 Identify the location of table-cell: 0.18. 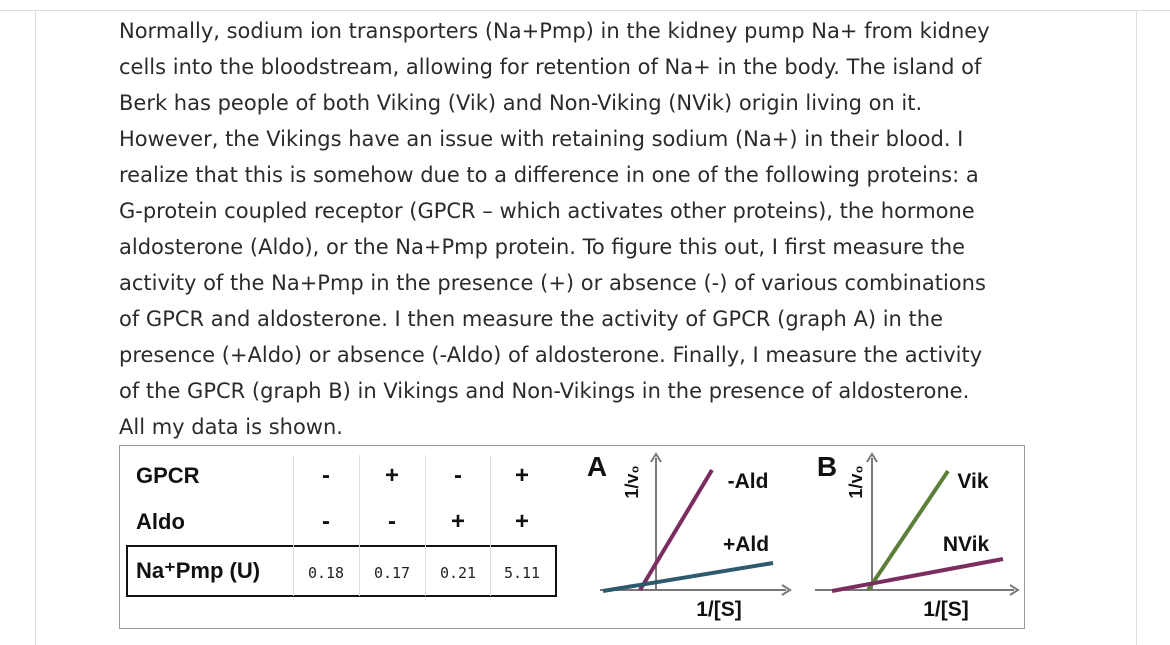
(326, 573).